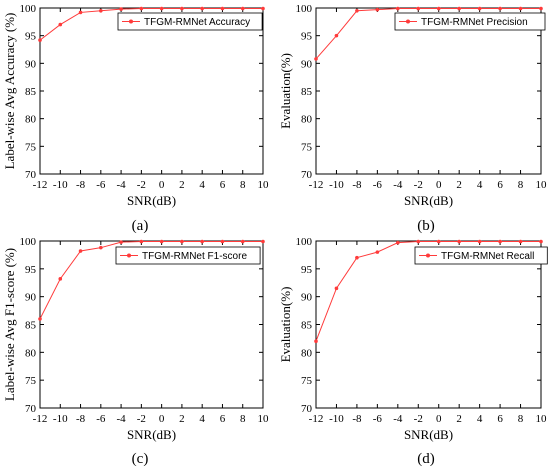 The height and width of the screenshot is (472, 550). I want to click on legend-label: TFGM-RMNet Recall, so click(487, 256).